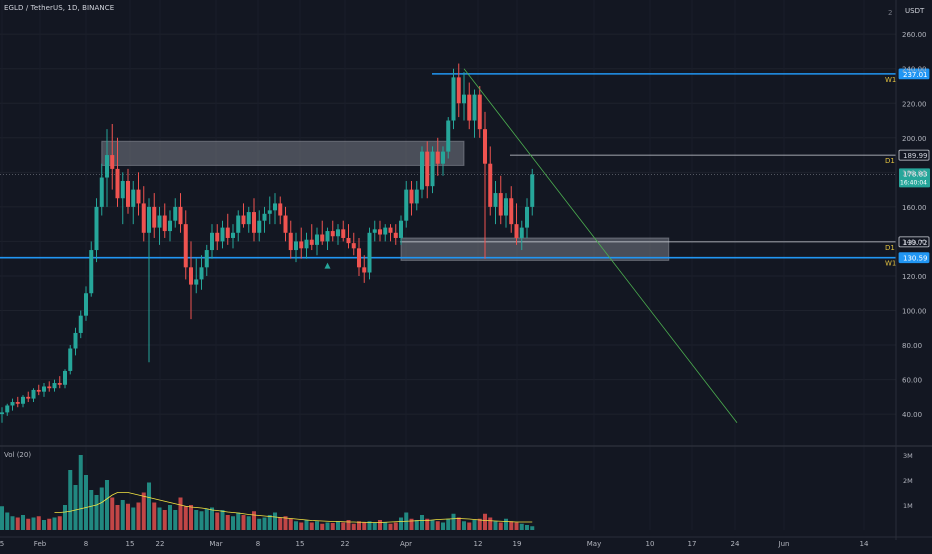 The image size is (932, 554). What do you see at coordinates (915, 75) in the screenshot?
I see `level-price-label: 237.01` at bounding box center [915, 75].